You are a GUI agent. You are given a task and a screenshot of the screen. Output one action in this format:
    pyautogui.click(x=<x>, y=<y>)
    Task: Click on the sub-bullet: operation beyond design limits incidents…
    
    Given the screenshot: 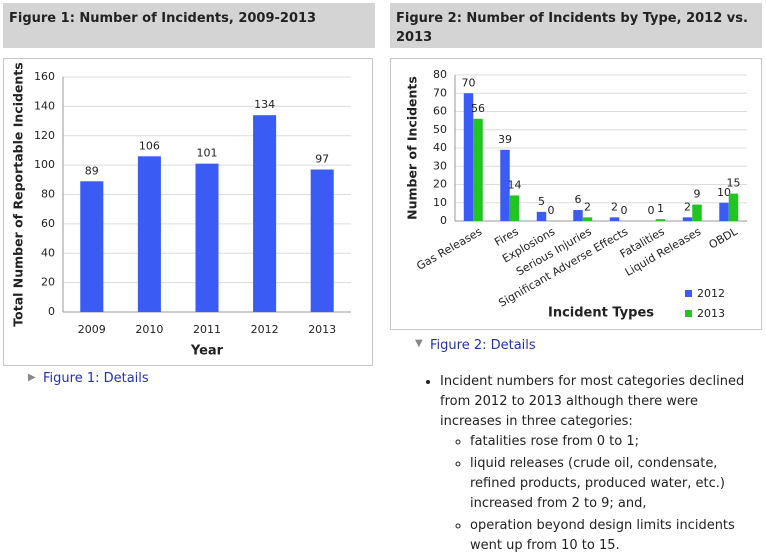 What is the action you would take?
    pyautogui.click(x=615, y=536)
    